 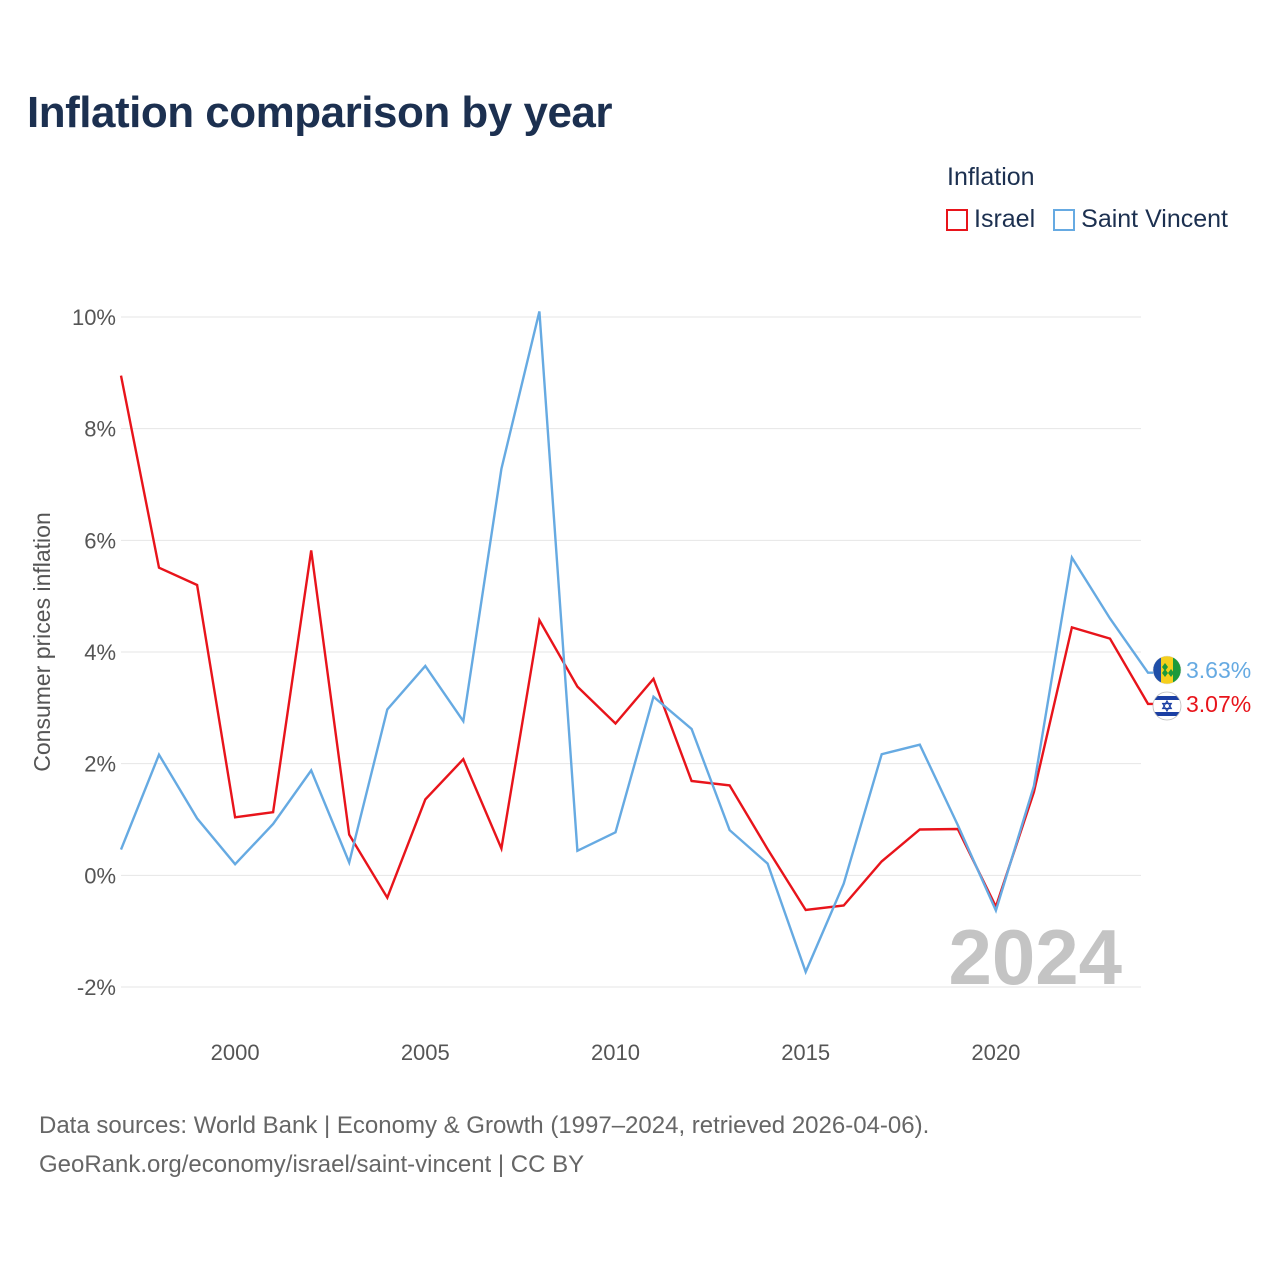 I want to click on legend-label-israel: Israel, so click(x=1005, y=219).